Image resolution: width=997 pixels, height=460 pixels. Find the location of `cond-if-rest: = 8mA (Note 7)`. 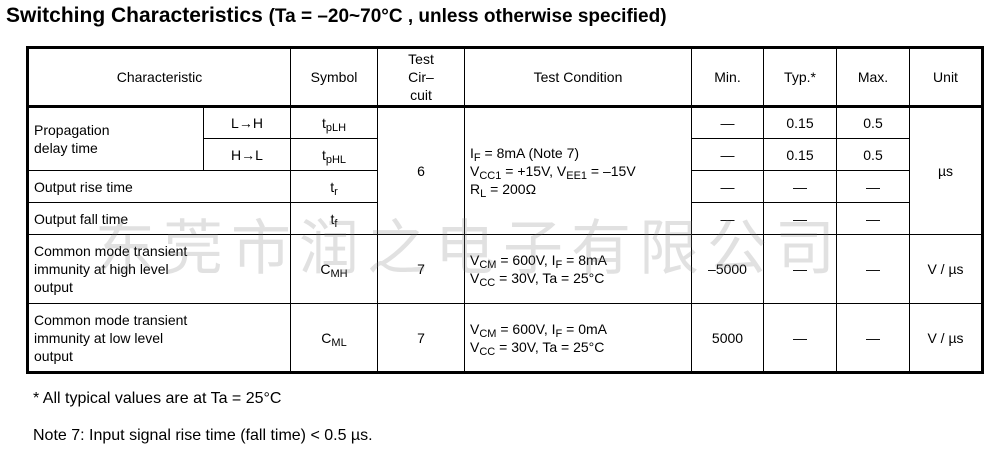

cond-if-rest: = 8mA (Note 7) is located at coordinates (530, 153).